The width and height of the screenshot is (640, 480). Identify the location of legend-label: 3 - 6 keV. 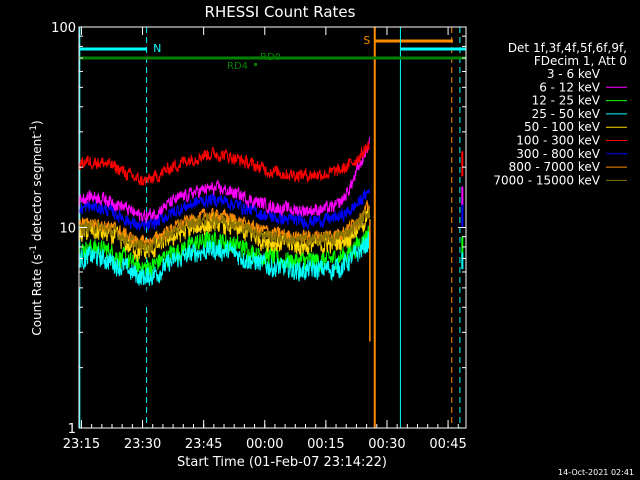
(574, 74).